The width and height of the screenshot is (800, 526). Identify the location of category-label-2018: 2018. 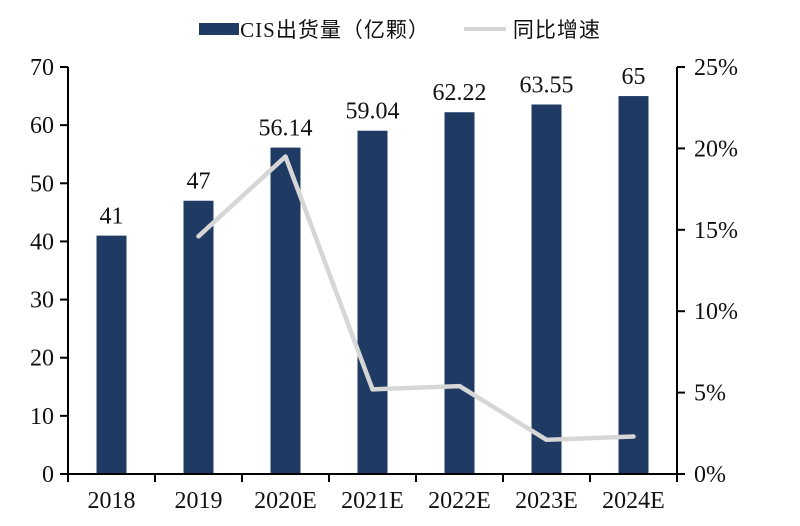
(112, 501).